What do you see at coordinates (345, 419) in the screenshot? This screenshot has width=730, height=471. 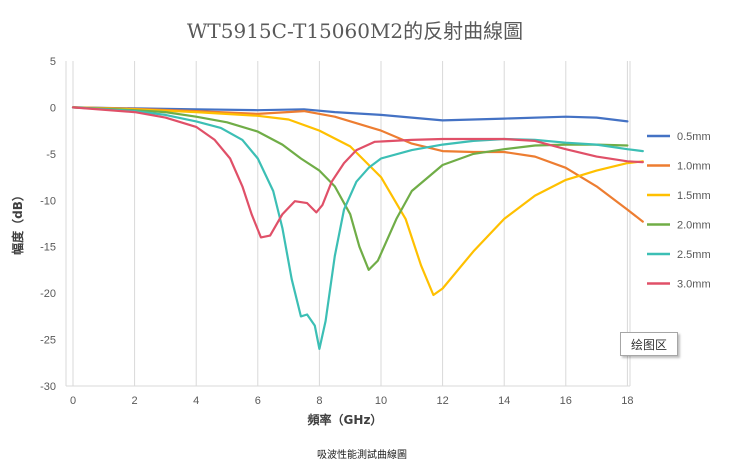 I see `x-axis-label: 頻率（GHz）` at bounding box center [345, 419].